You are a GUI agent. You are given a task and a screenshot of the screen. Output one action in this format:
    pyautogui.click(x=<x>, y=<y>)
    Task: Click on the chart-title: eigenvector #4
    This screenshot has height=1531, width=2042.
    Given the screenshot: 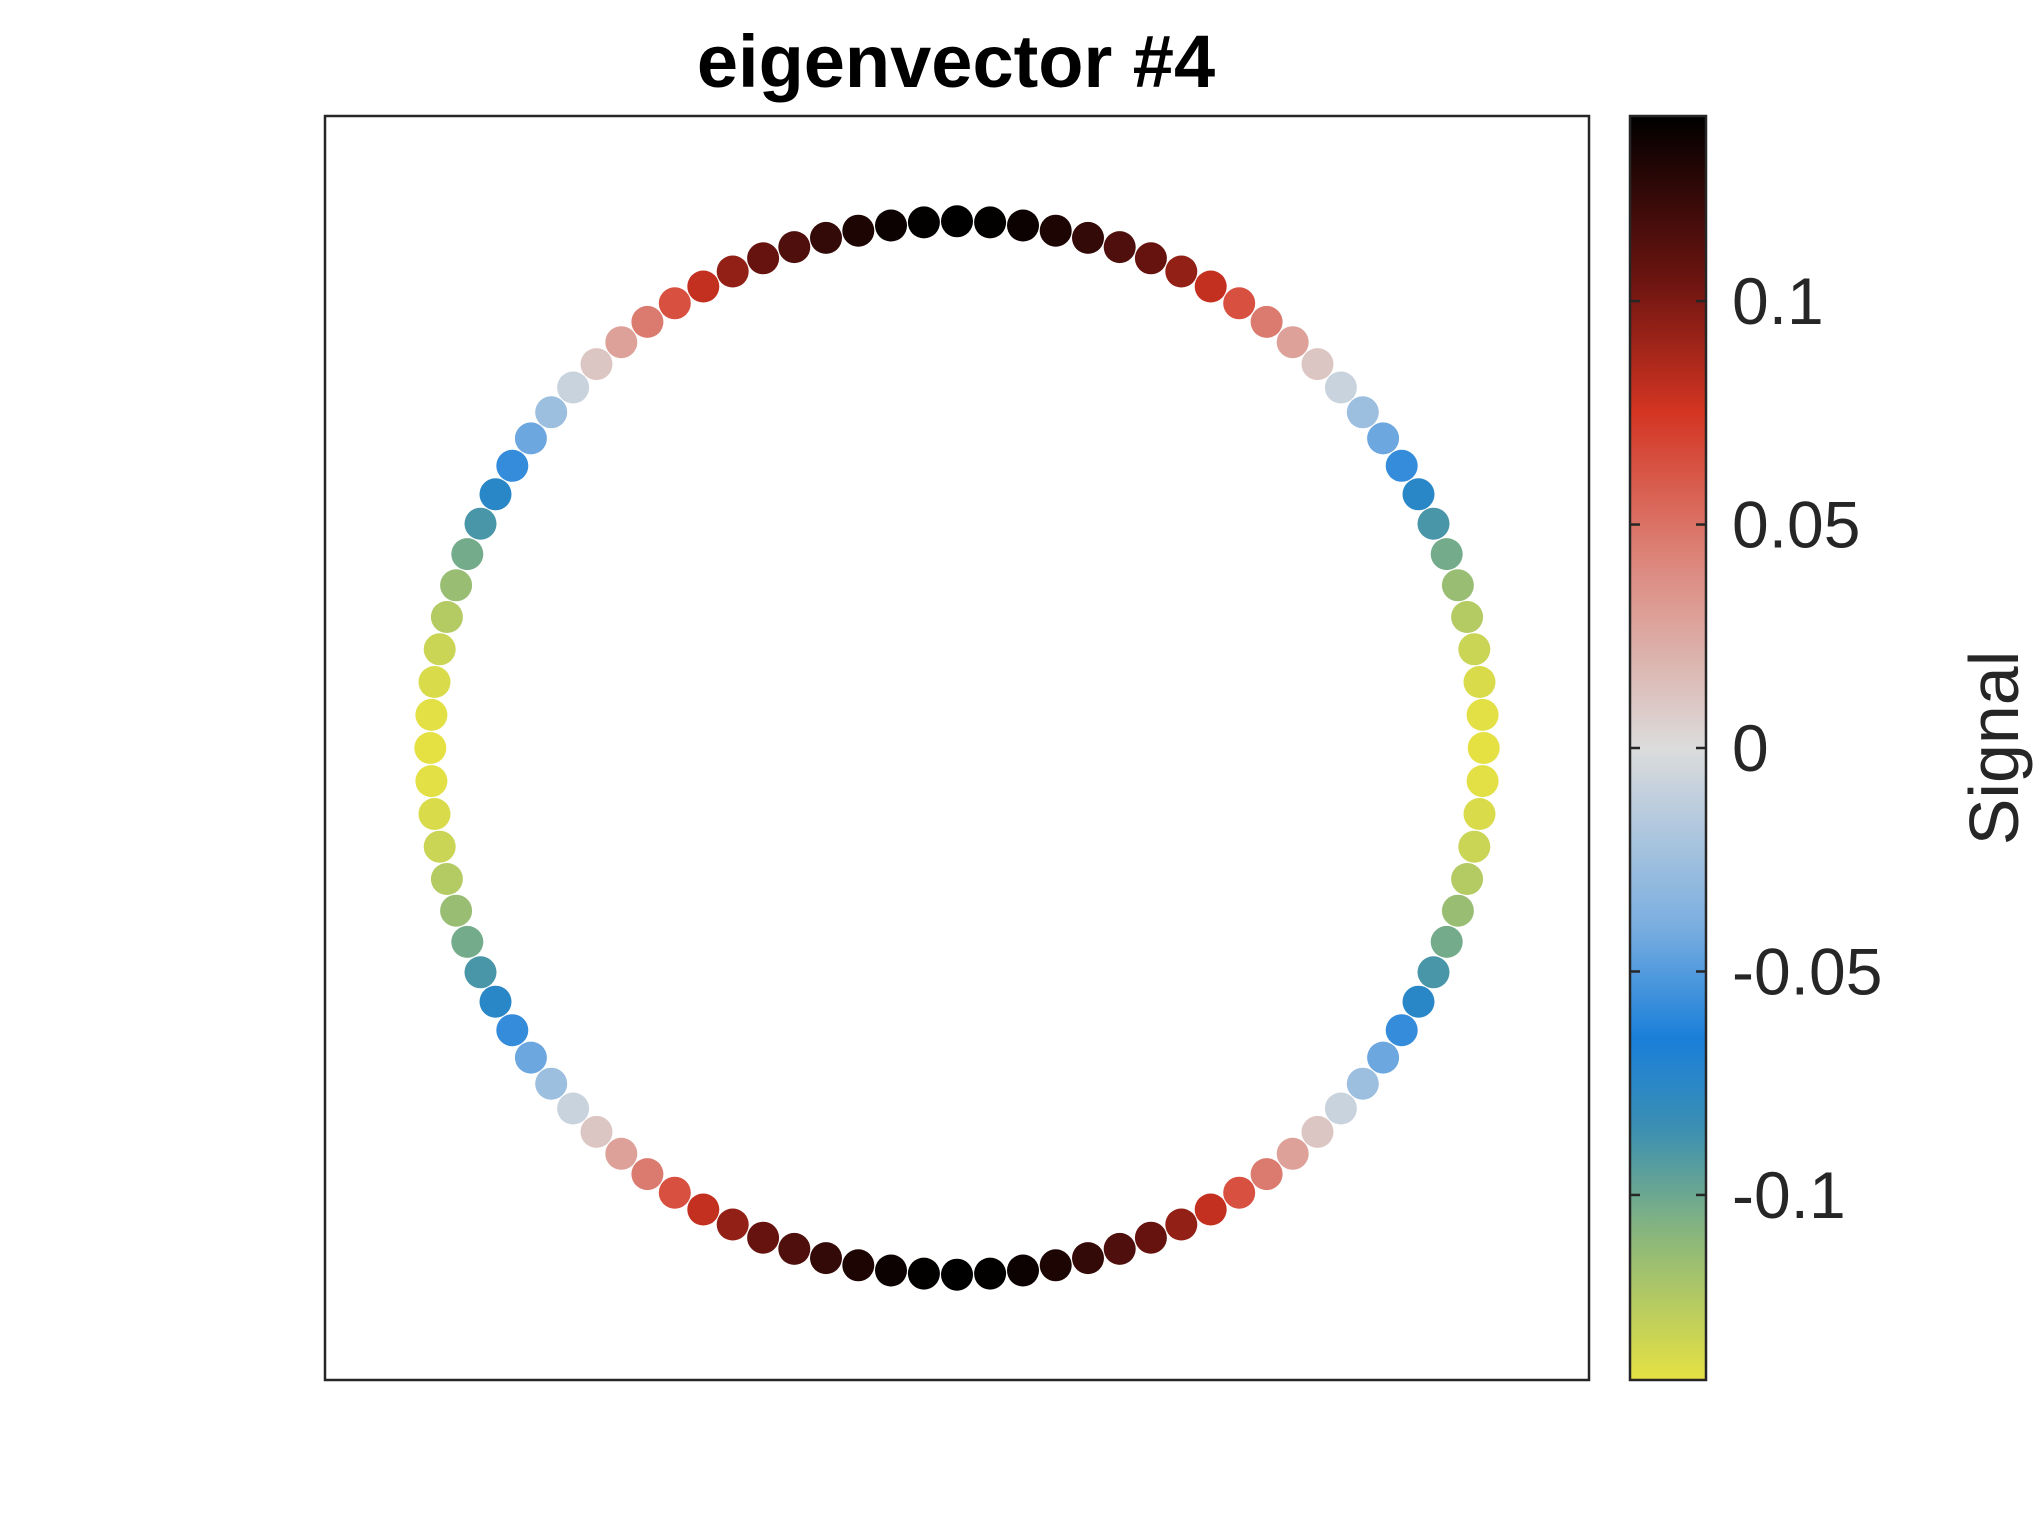 What is the action you would take?
    pyautogui.click(x=956, y=61)
    